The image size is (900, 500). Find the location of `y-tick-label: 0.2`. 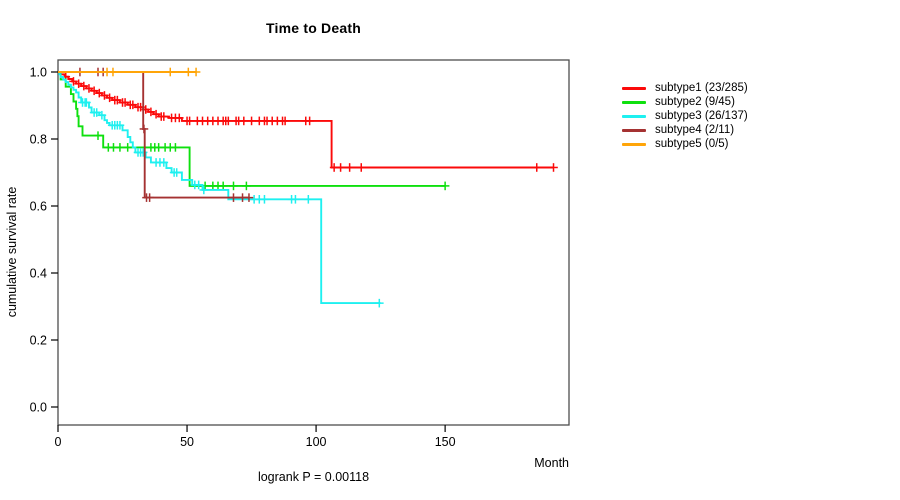

y-tick-label: 0.2 is located at coordinates (38, 340).